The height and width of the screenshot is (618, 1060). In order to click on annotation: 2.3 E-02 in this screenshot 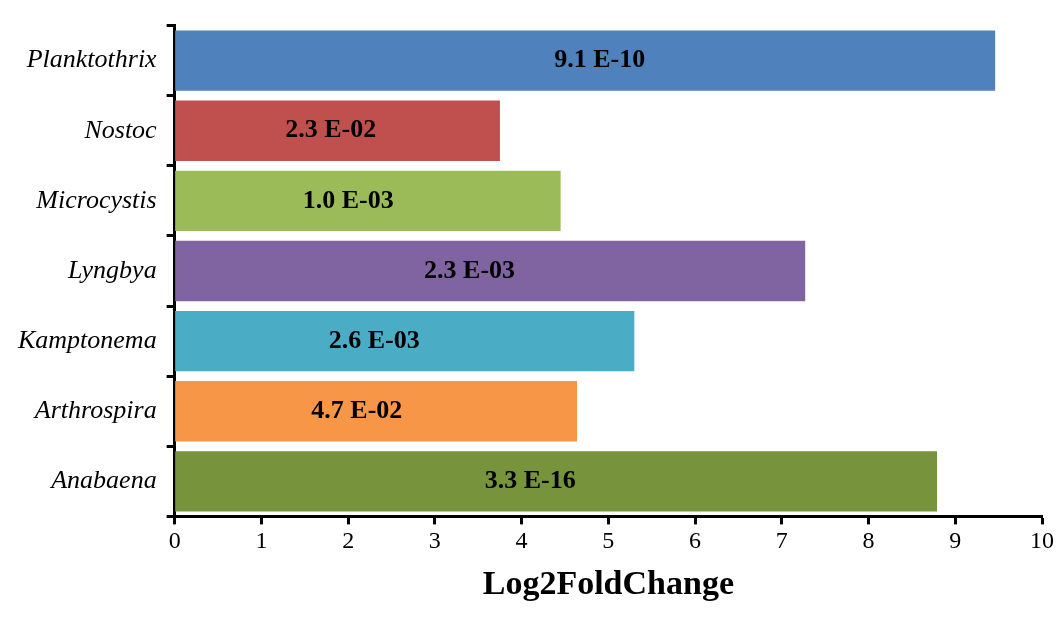, I will do `click(331, 129)`.